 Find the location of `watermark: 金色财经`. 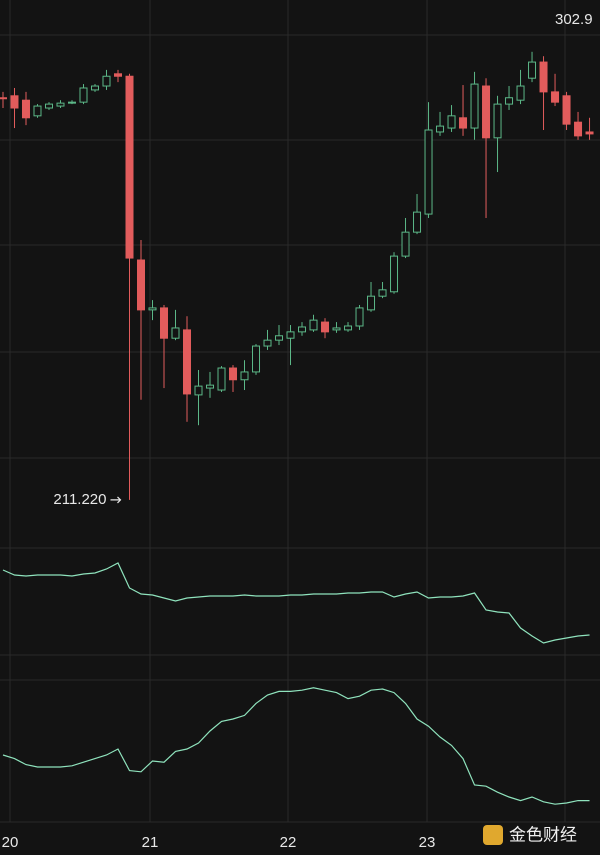

watermark: 金色财经 is located at coordinates (530, 835).